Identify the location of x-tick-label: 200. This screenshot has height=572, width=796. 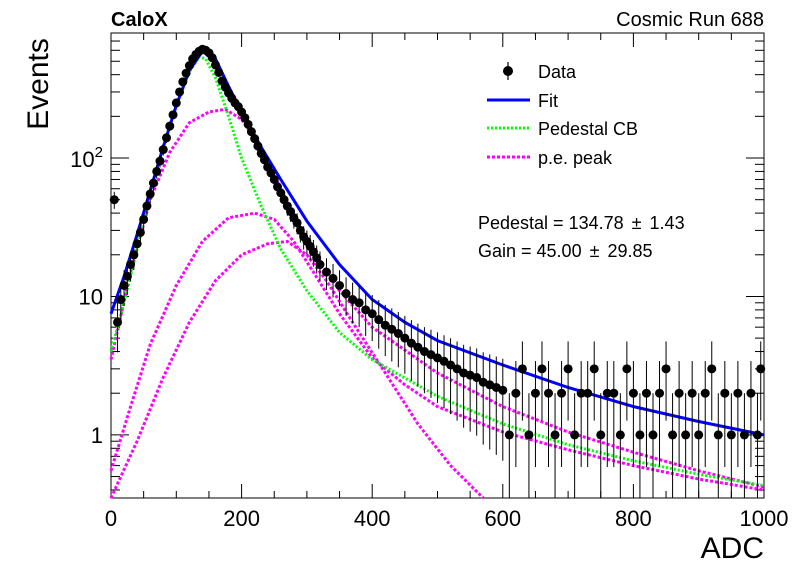
(241, 518).